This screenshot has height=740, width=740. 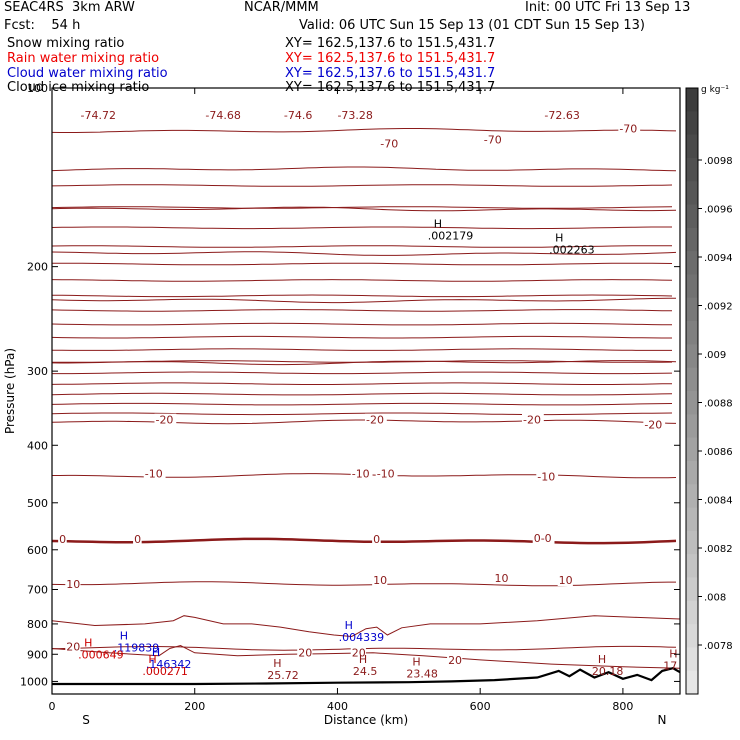 What do you see at coordinates (86, 720) in the screenshot?
I see `south-label: S` at bounding box center [86, 720].